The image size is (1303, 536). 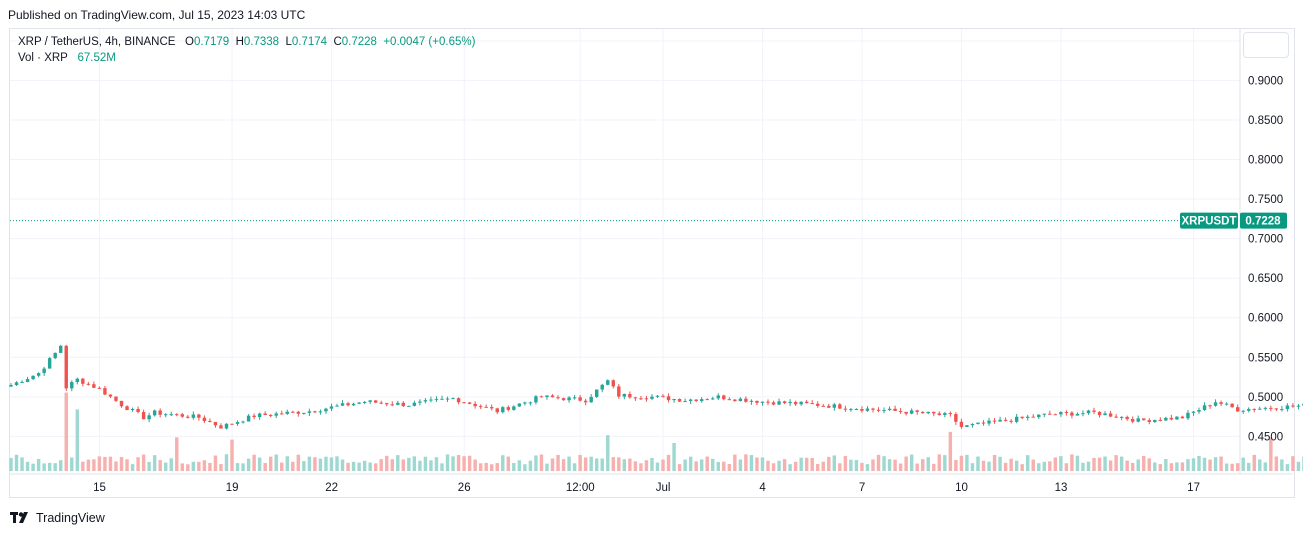 I want to click on price-tick-label: 0.5000, so click(x=1265, y=398).